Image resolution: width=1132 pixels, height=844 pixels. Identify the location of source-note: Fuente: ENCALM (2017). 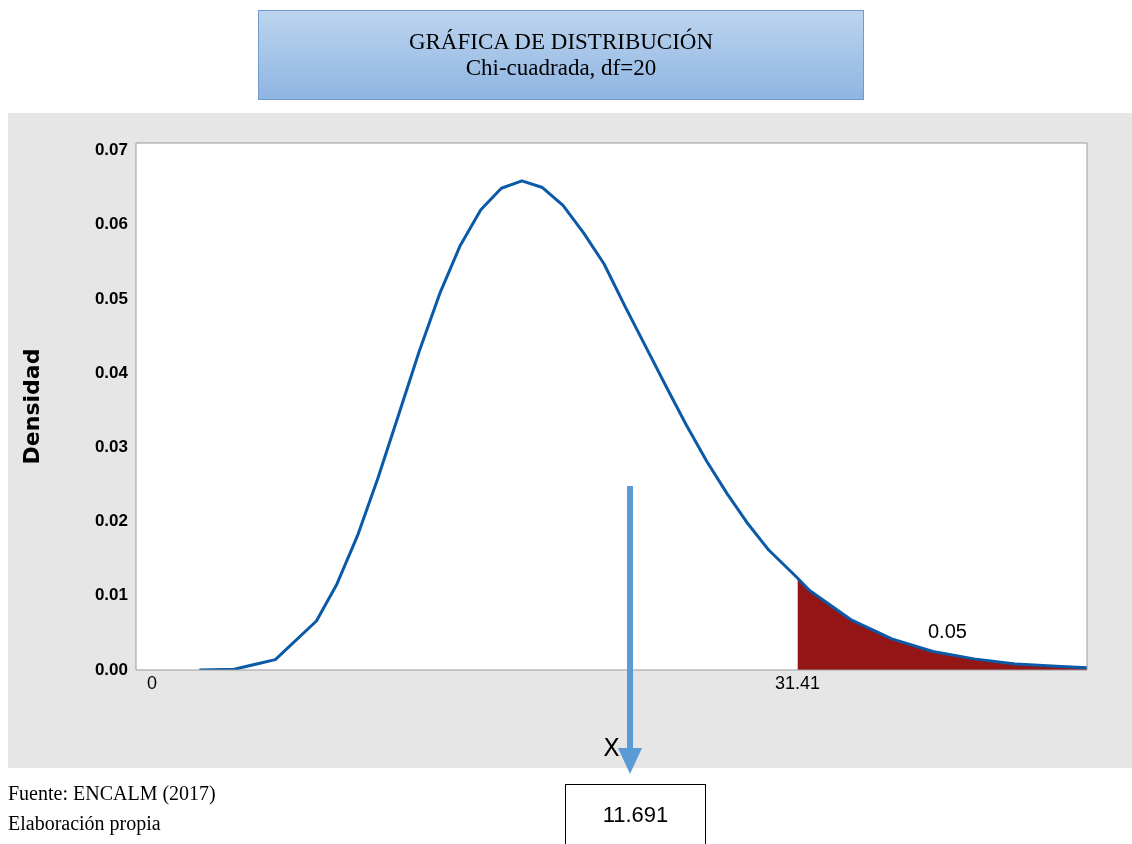
(112, 794).